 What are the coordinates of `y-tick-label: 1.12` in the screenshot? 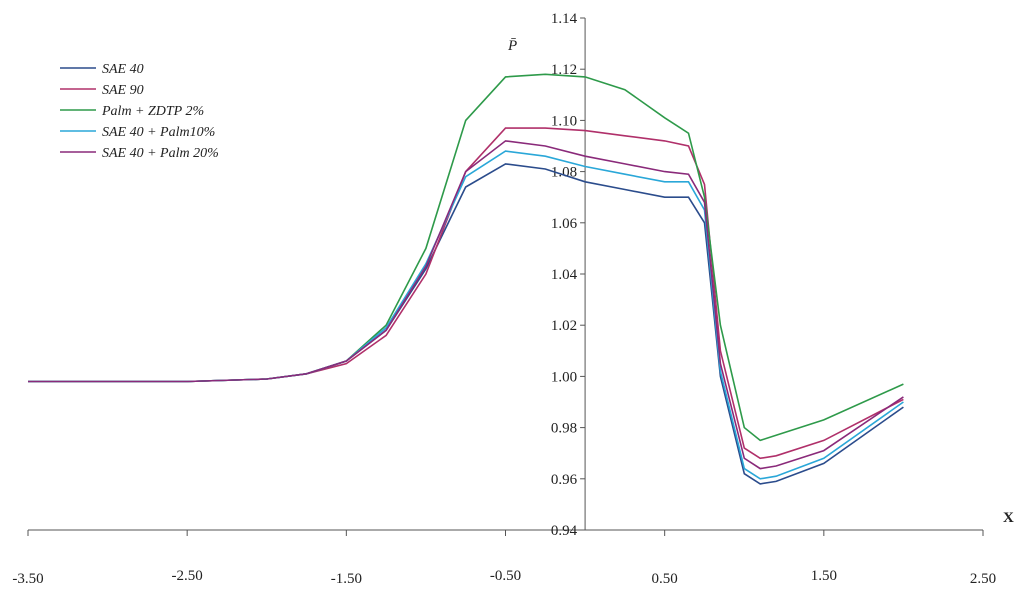 It's located at (564, 70).